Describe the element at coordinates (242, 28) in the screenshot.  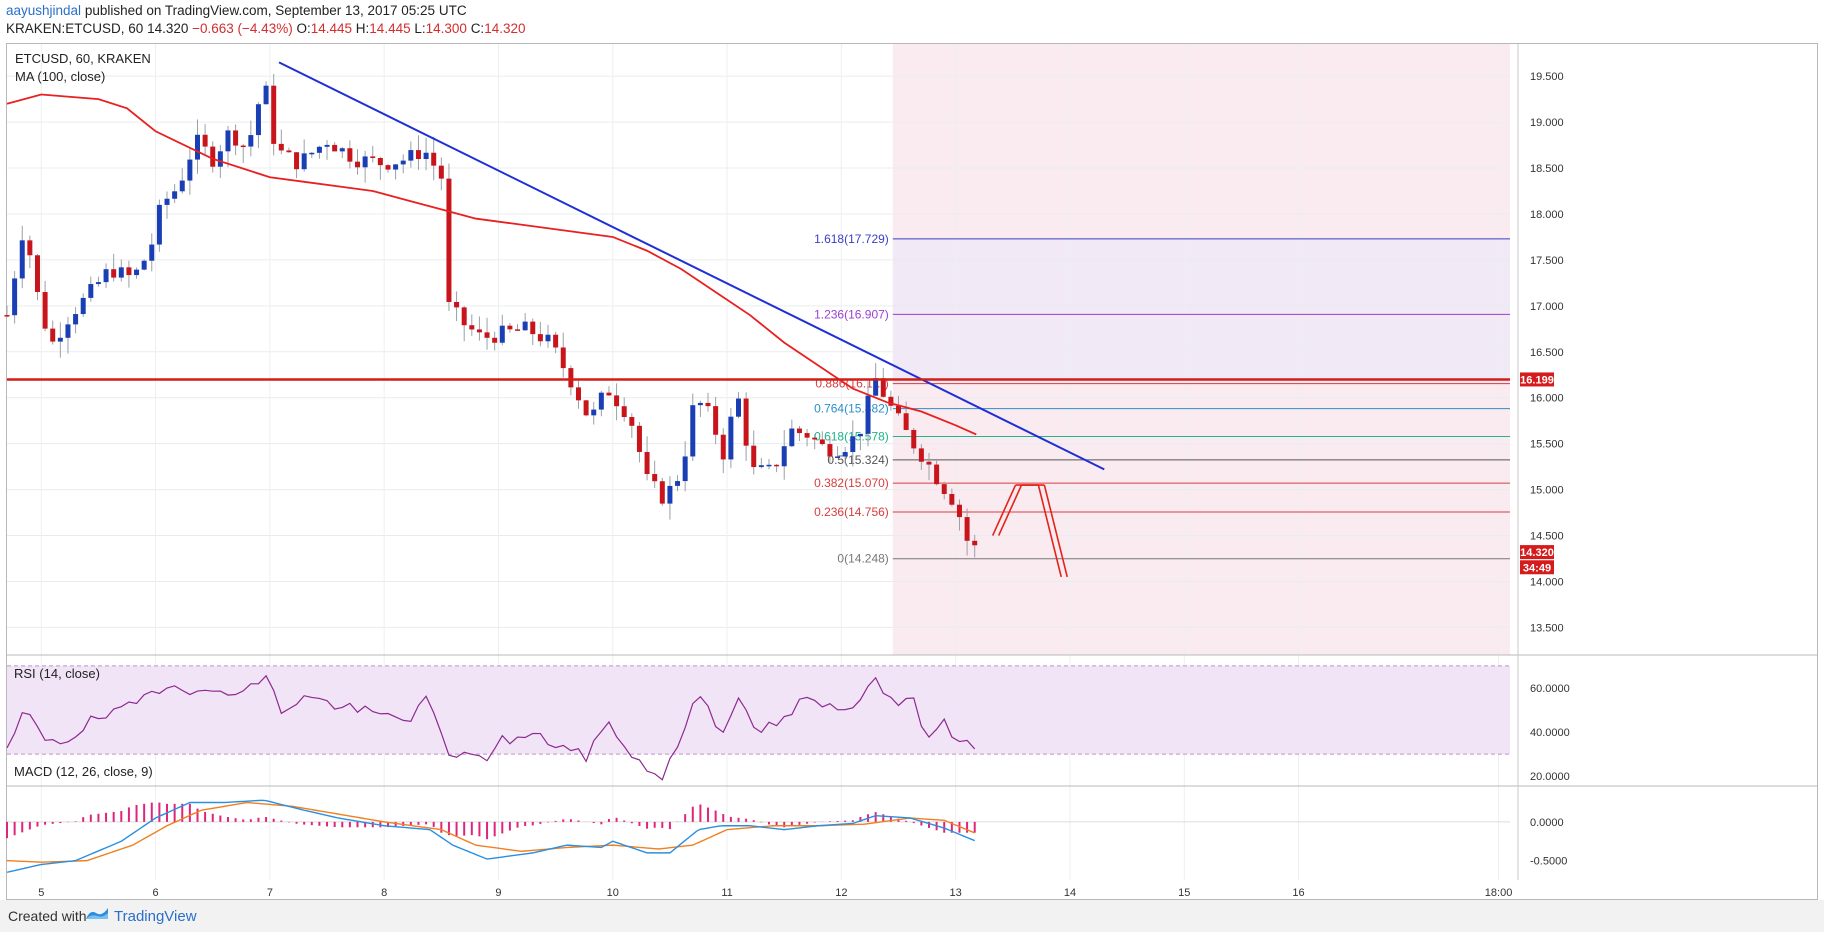
I see `price-change: −0.663 (−4.43%)` at that location.